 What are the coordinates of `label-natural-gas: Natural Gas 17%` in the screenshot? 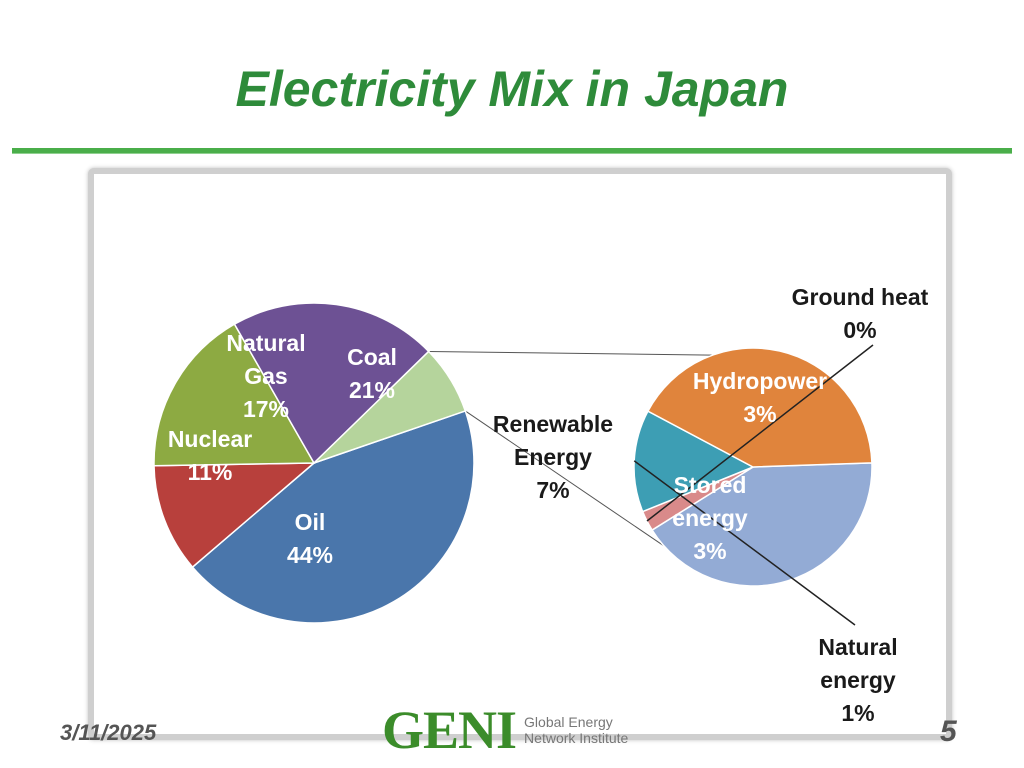 It's located at (265, 376).